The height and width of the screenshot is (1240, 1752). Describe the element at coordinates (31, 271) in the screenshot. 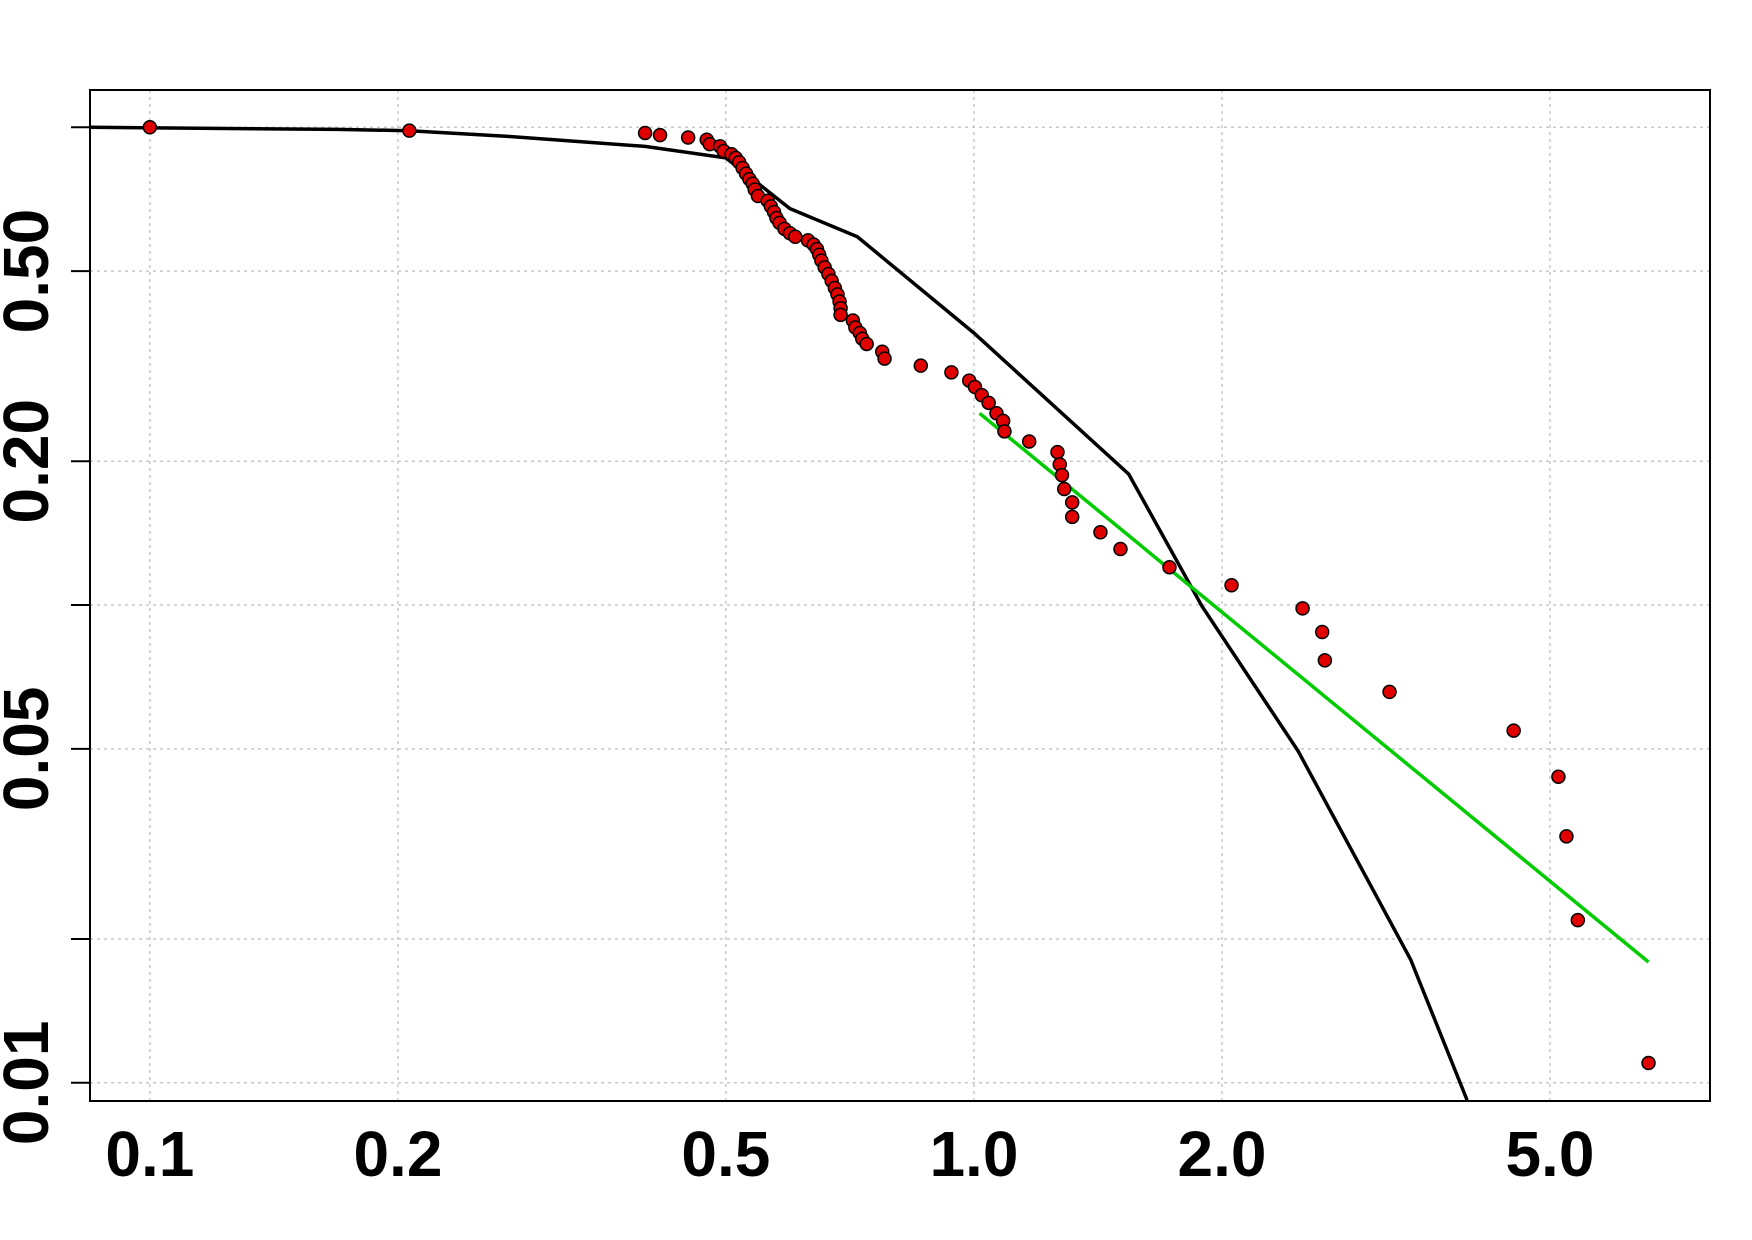

I see `y-tick-label: 0.50` at that location.